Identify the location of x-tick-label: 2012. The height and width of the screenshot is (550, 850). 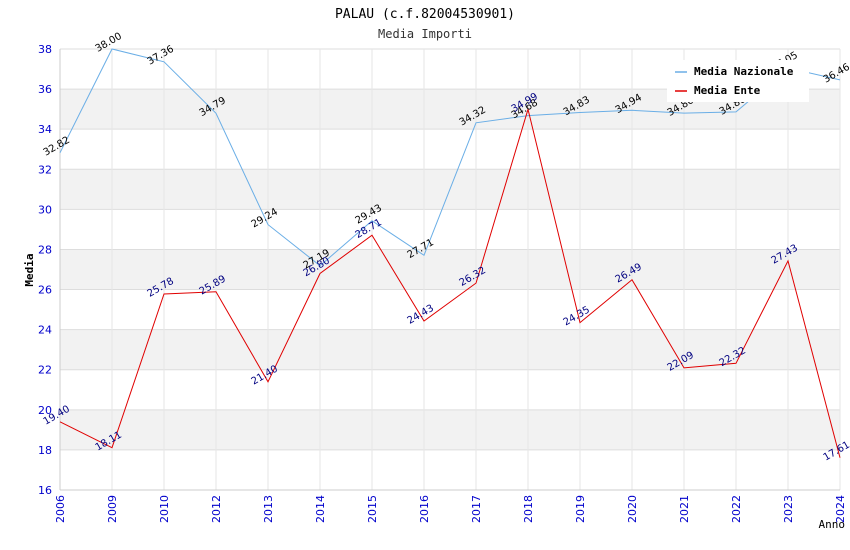
(216, 509).